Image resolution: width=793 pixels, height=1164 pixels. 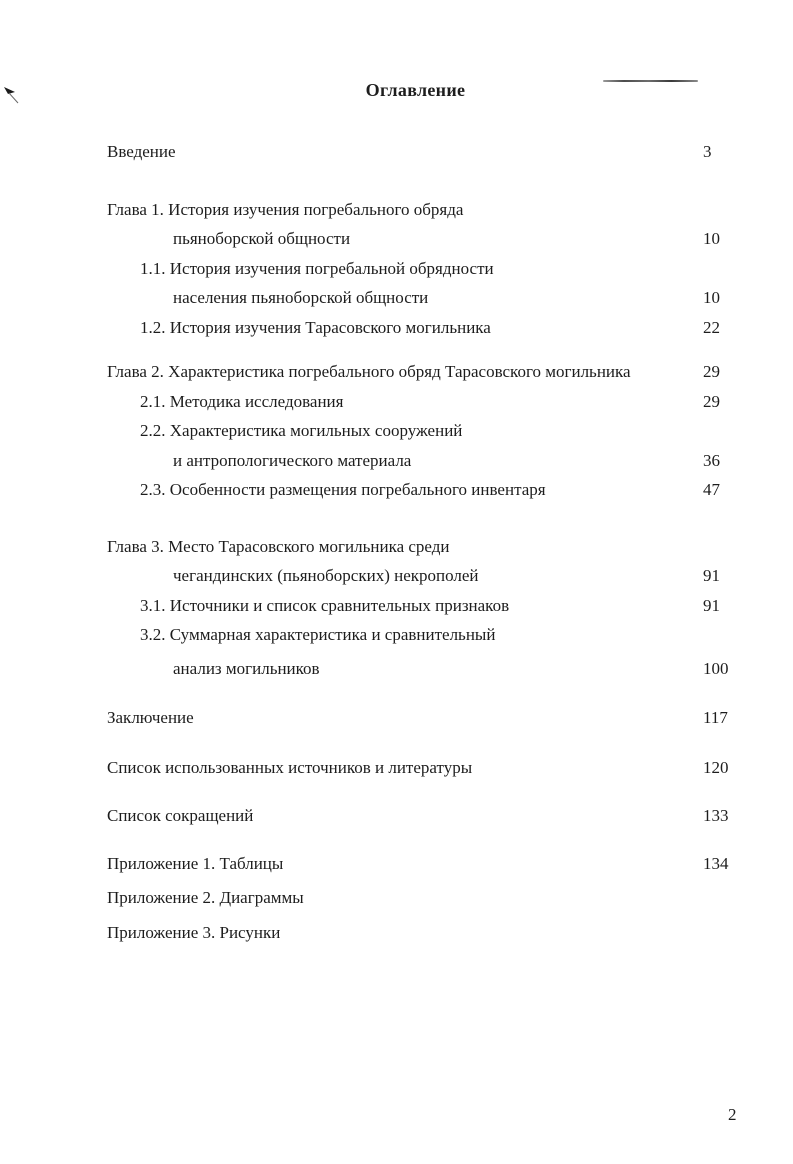 What do you see at coordinates (141, 151) in the screenshot?
I see `toc-entry-label: Введение` at bounding box center [141, 151].